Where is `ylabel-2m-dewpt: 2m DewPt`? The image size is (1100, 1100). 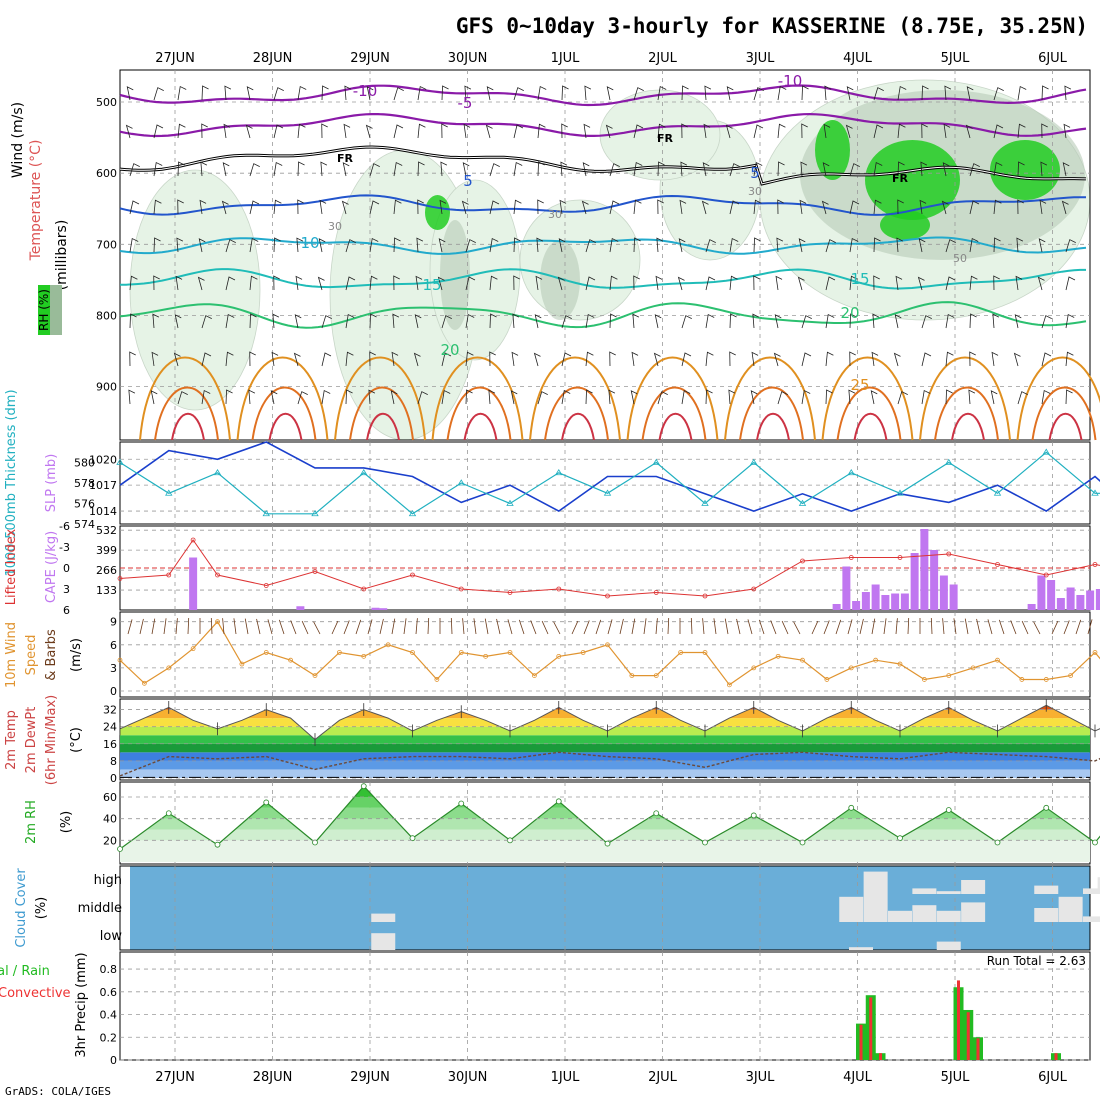 ylabel-2m-dewpt: 2m DewPt is located at coordinates (31, 740).